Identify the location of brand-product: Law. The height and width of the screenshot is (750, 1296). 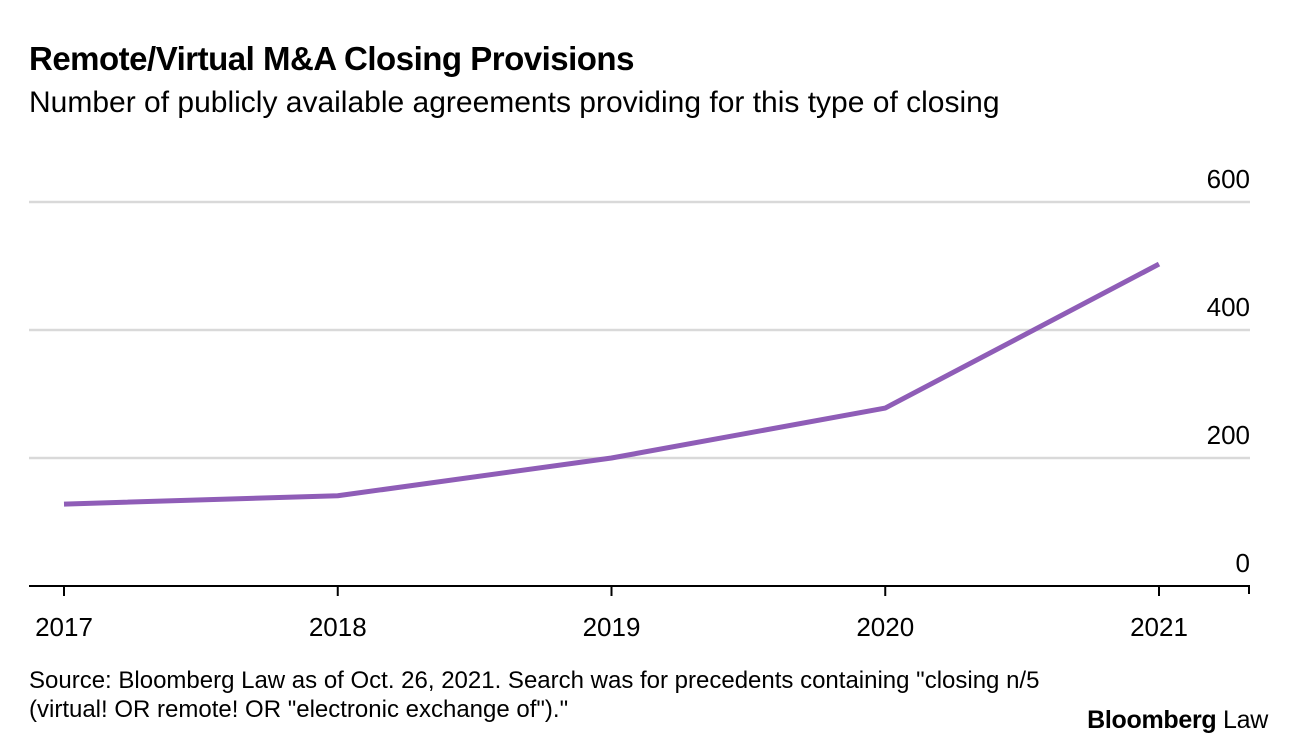
(1245, 720).